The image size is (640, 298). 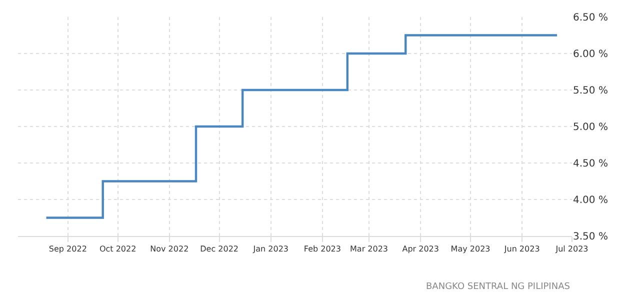 What do you see at coordinates (470, 249) in the screenshot?
I see `x-tick-label: May 2023` at bounding box center [470, 249].